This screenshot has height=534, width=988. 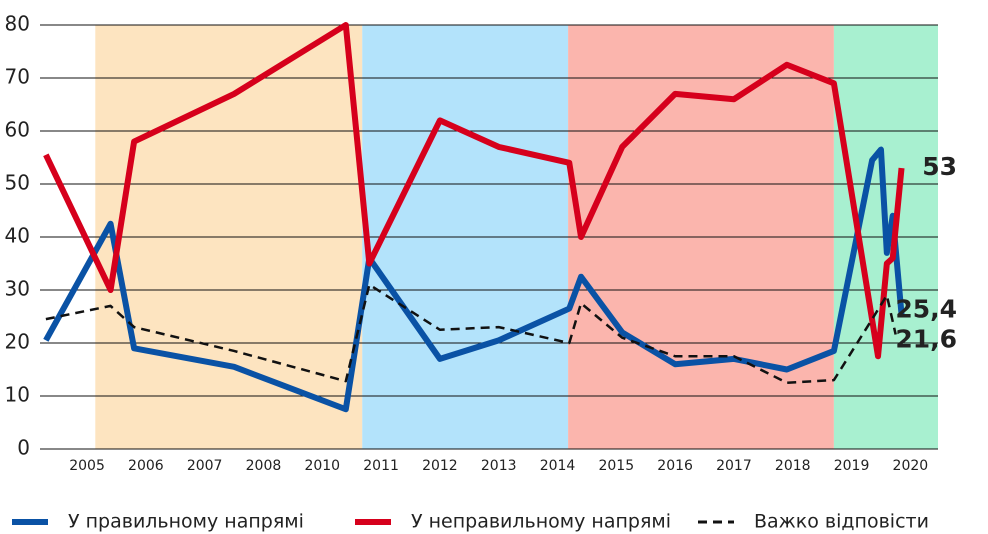 I want to click on y-tick-label: 60, so click(x=17, y=130).